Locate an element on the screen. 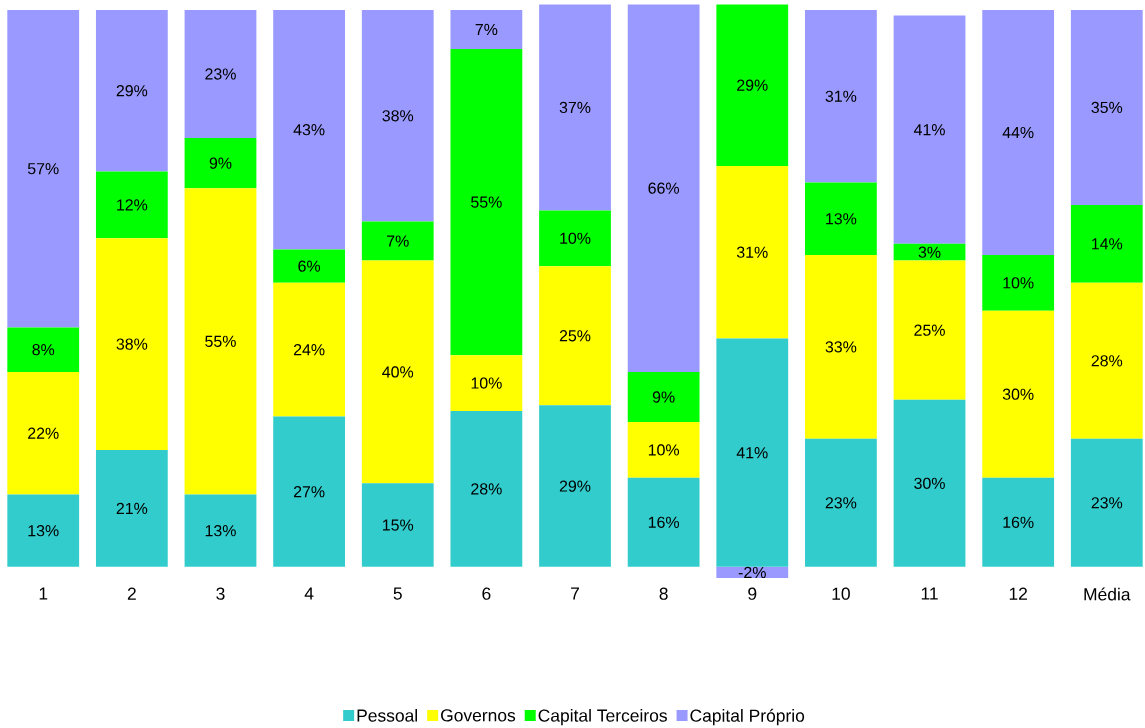 This screenshot has height=728, width=1145. data-label: 33% is located at coordinates (841, 347).